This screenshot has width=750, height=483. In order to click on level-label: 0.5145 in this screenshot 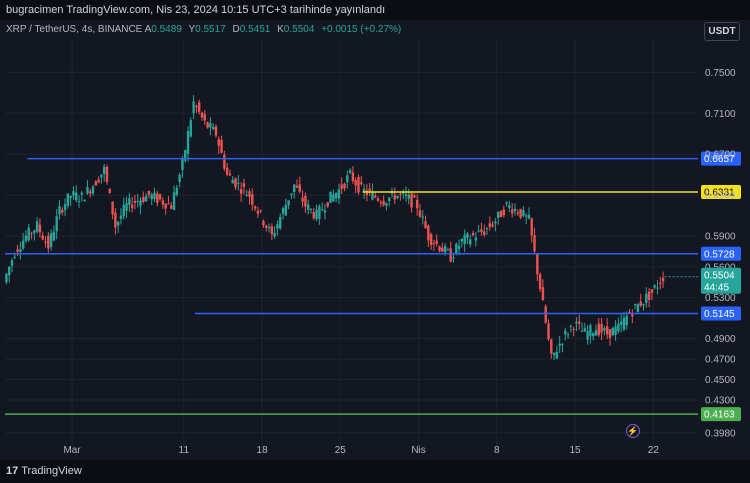, I will do `click(719, 314)`.